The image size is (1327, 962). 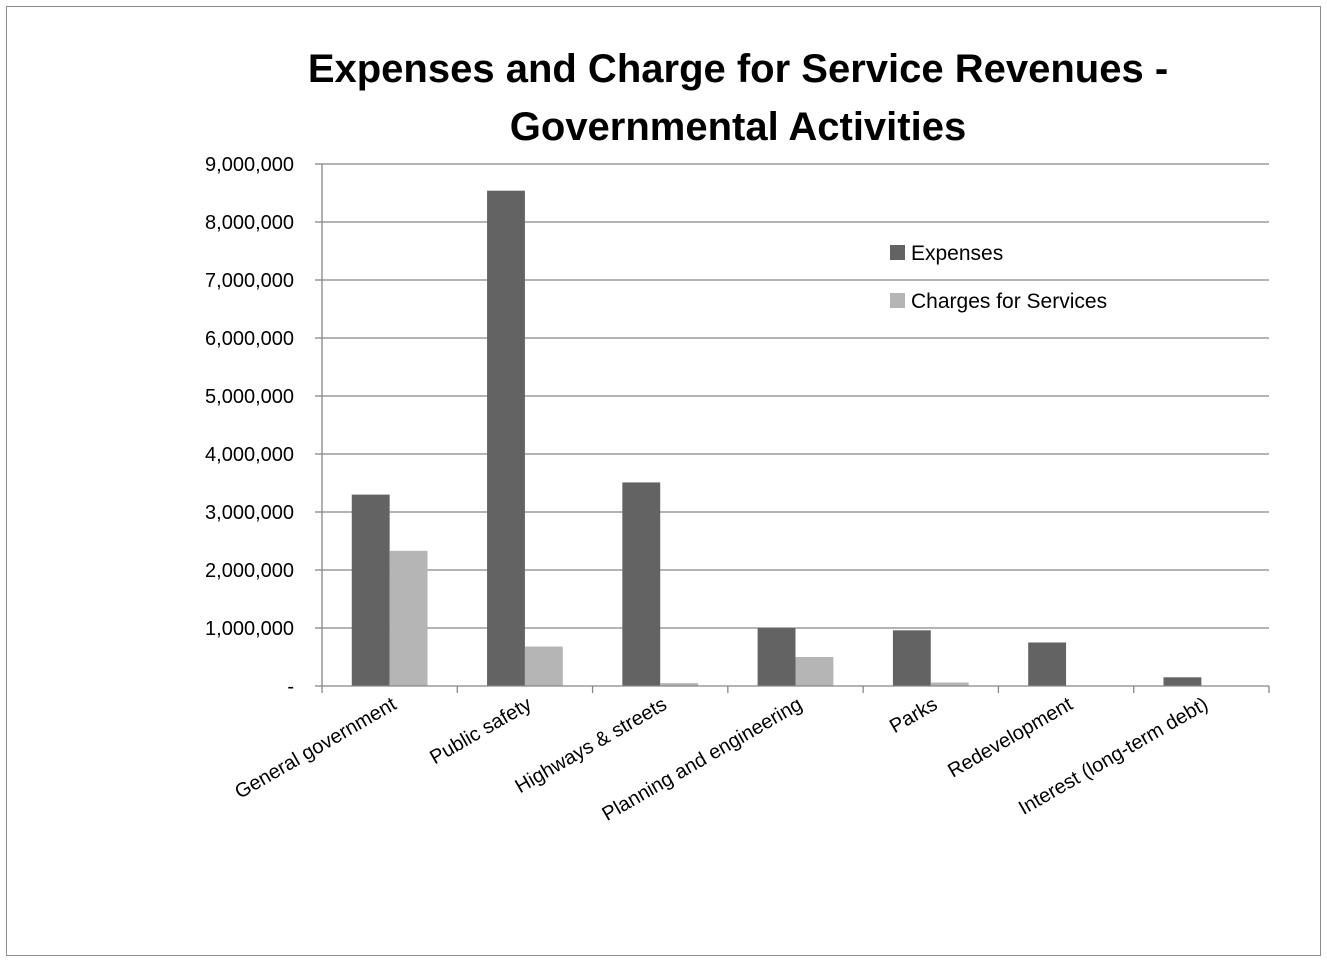 I want to click on y-tick-label: 3,000,000, so click(x=249, y=513).